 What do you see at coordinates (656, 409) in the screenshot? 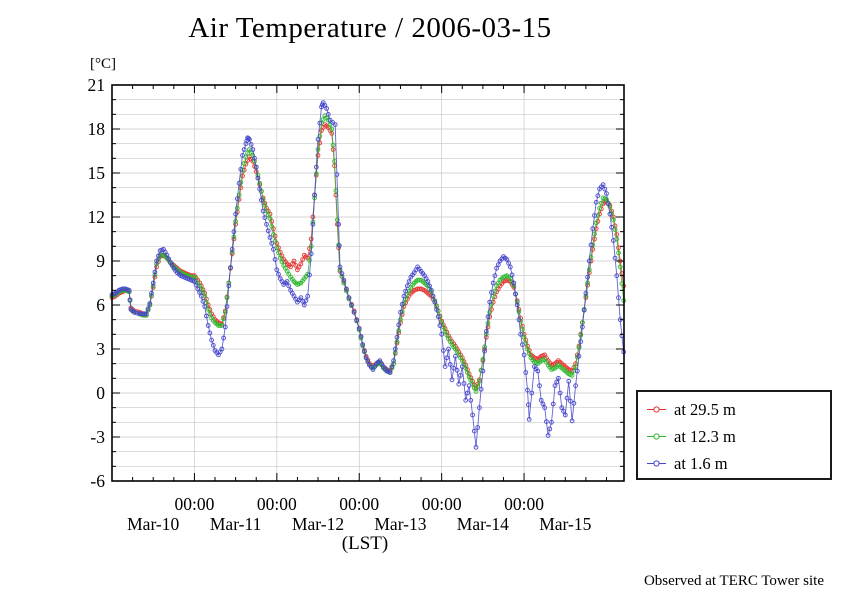
I see `series-marker-29.5m-icon` at bounding box center [656, 409].